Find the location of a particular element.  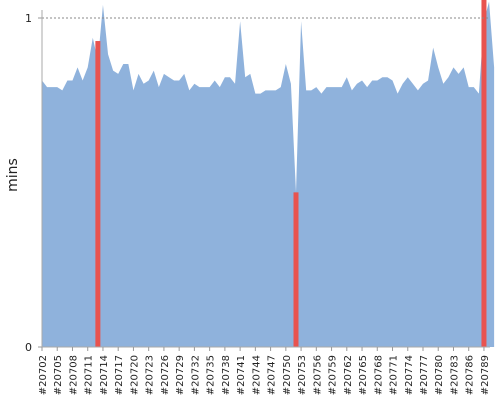

x-tick-label: #20753 is located at coordinates (302, 375).